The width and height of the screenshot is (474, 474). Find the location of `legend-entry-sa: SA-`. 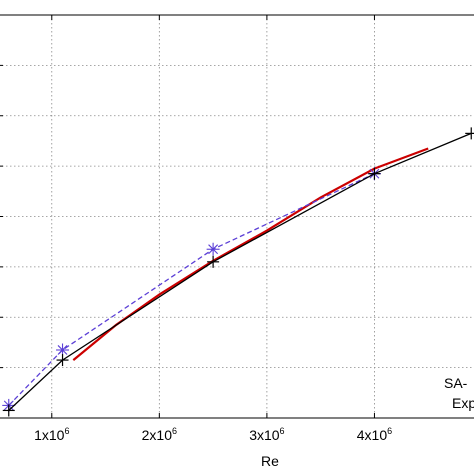

legend-entry-sa: SA- is located at coordinates (456, 383).